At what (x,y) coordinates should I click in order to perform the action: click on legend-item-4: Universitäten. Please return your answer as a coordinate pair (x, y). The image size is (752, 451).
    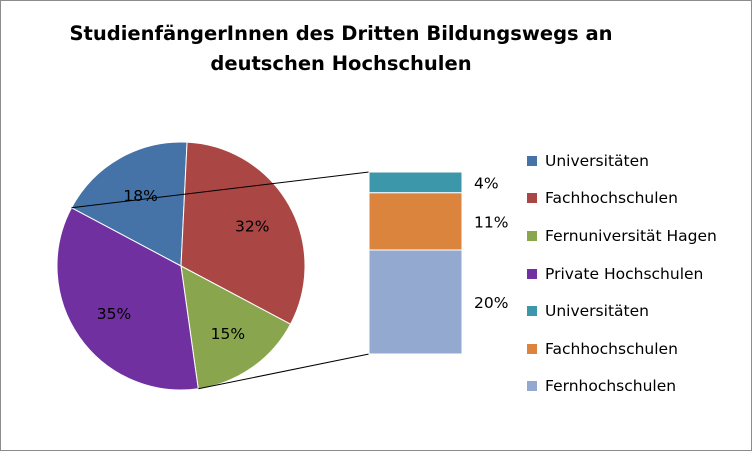
    Looking at the image, I should click on (638, 311).